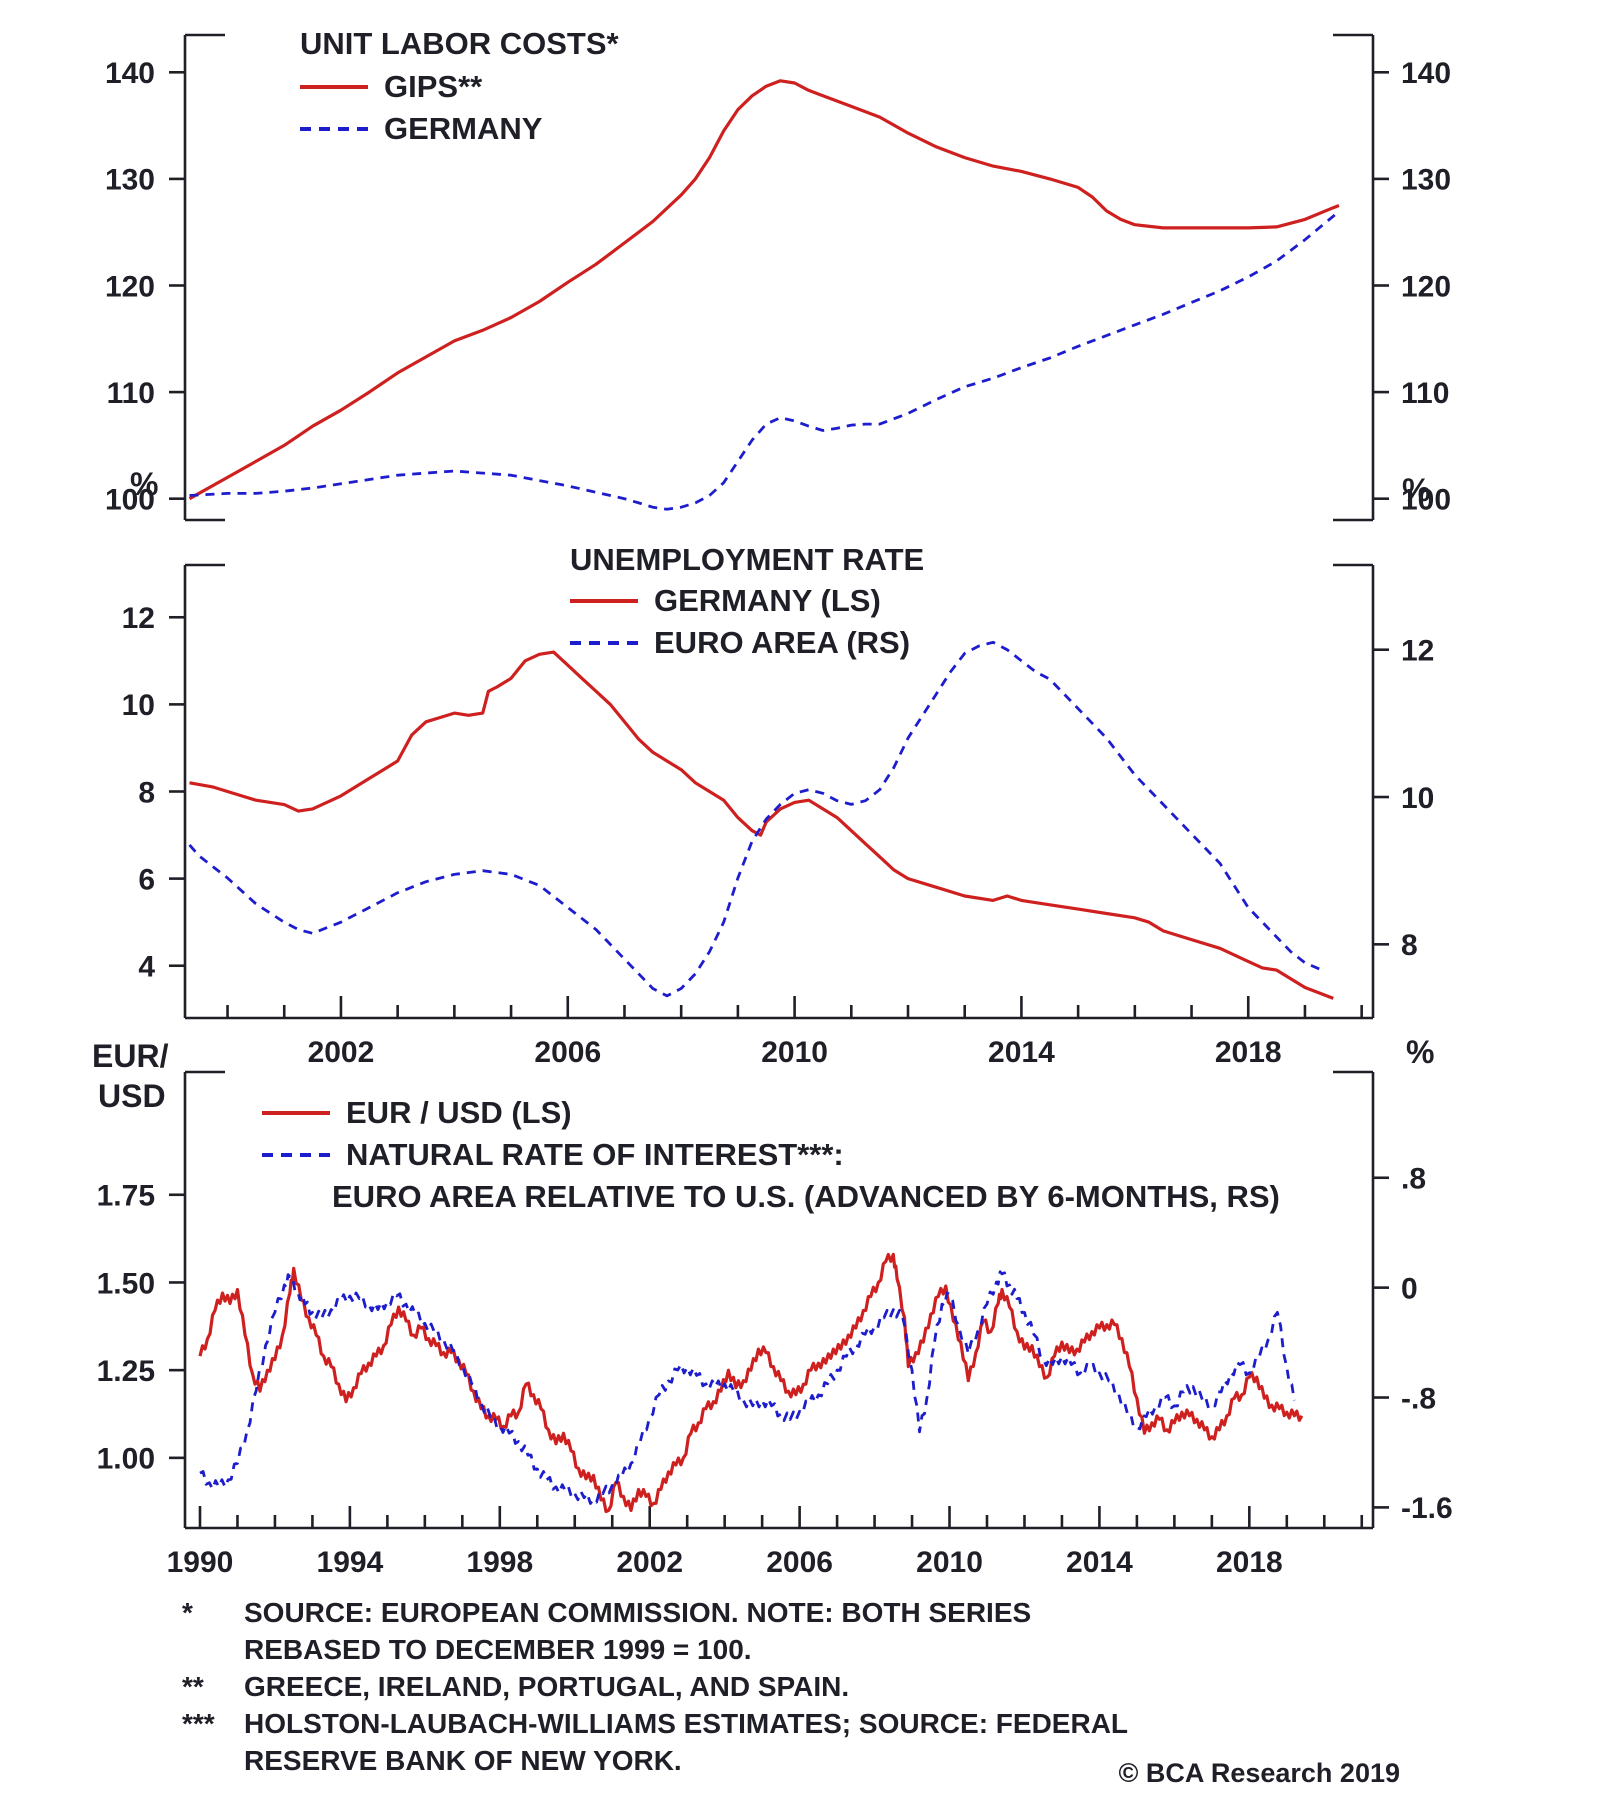  Describe the element at coordinates (1413, 1179) in the screenshot. I see `y-tick-label-right: .8` at that location.